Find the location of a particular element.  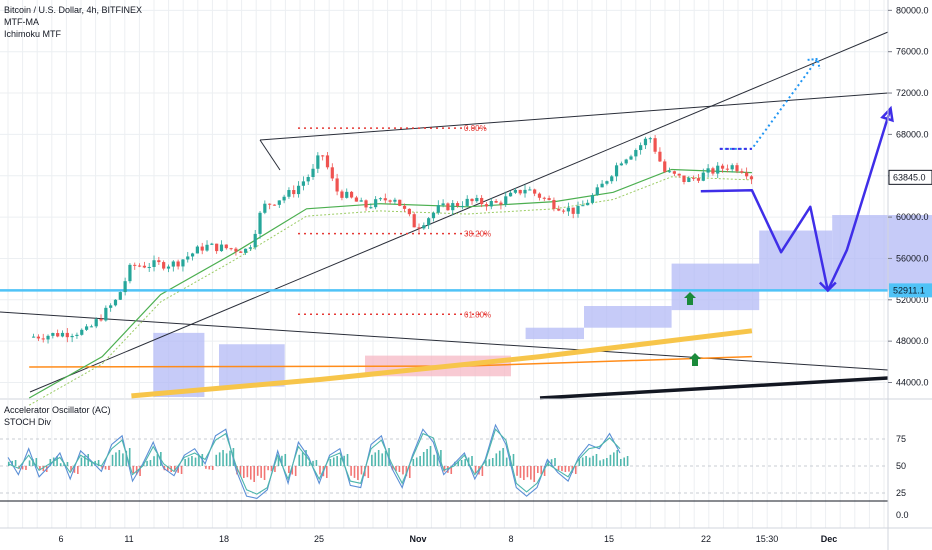

indicator-ichimoku: Ichimoku MTF is located at coordinates (33, 34).